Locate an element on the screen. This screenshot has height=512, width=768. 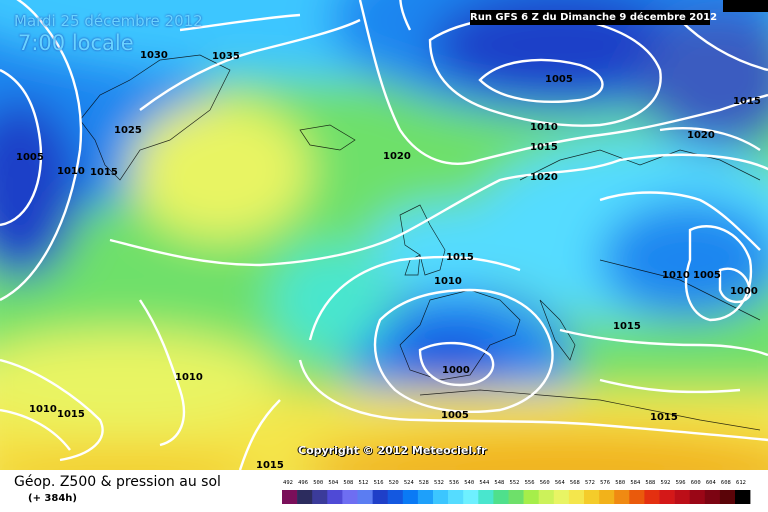
legend-value: 528 is located at coordinates (423, 483).